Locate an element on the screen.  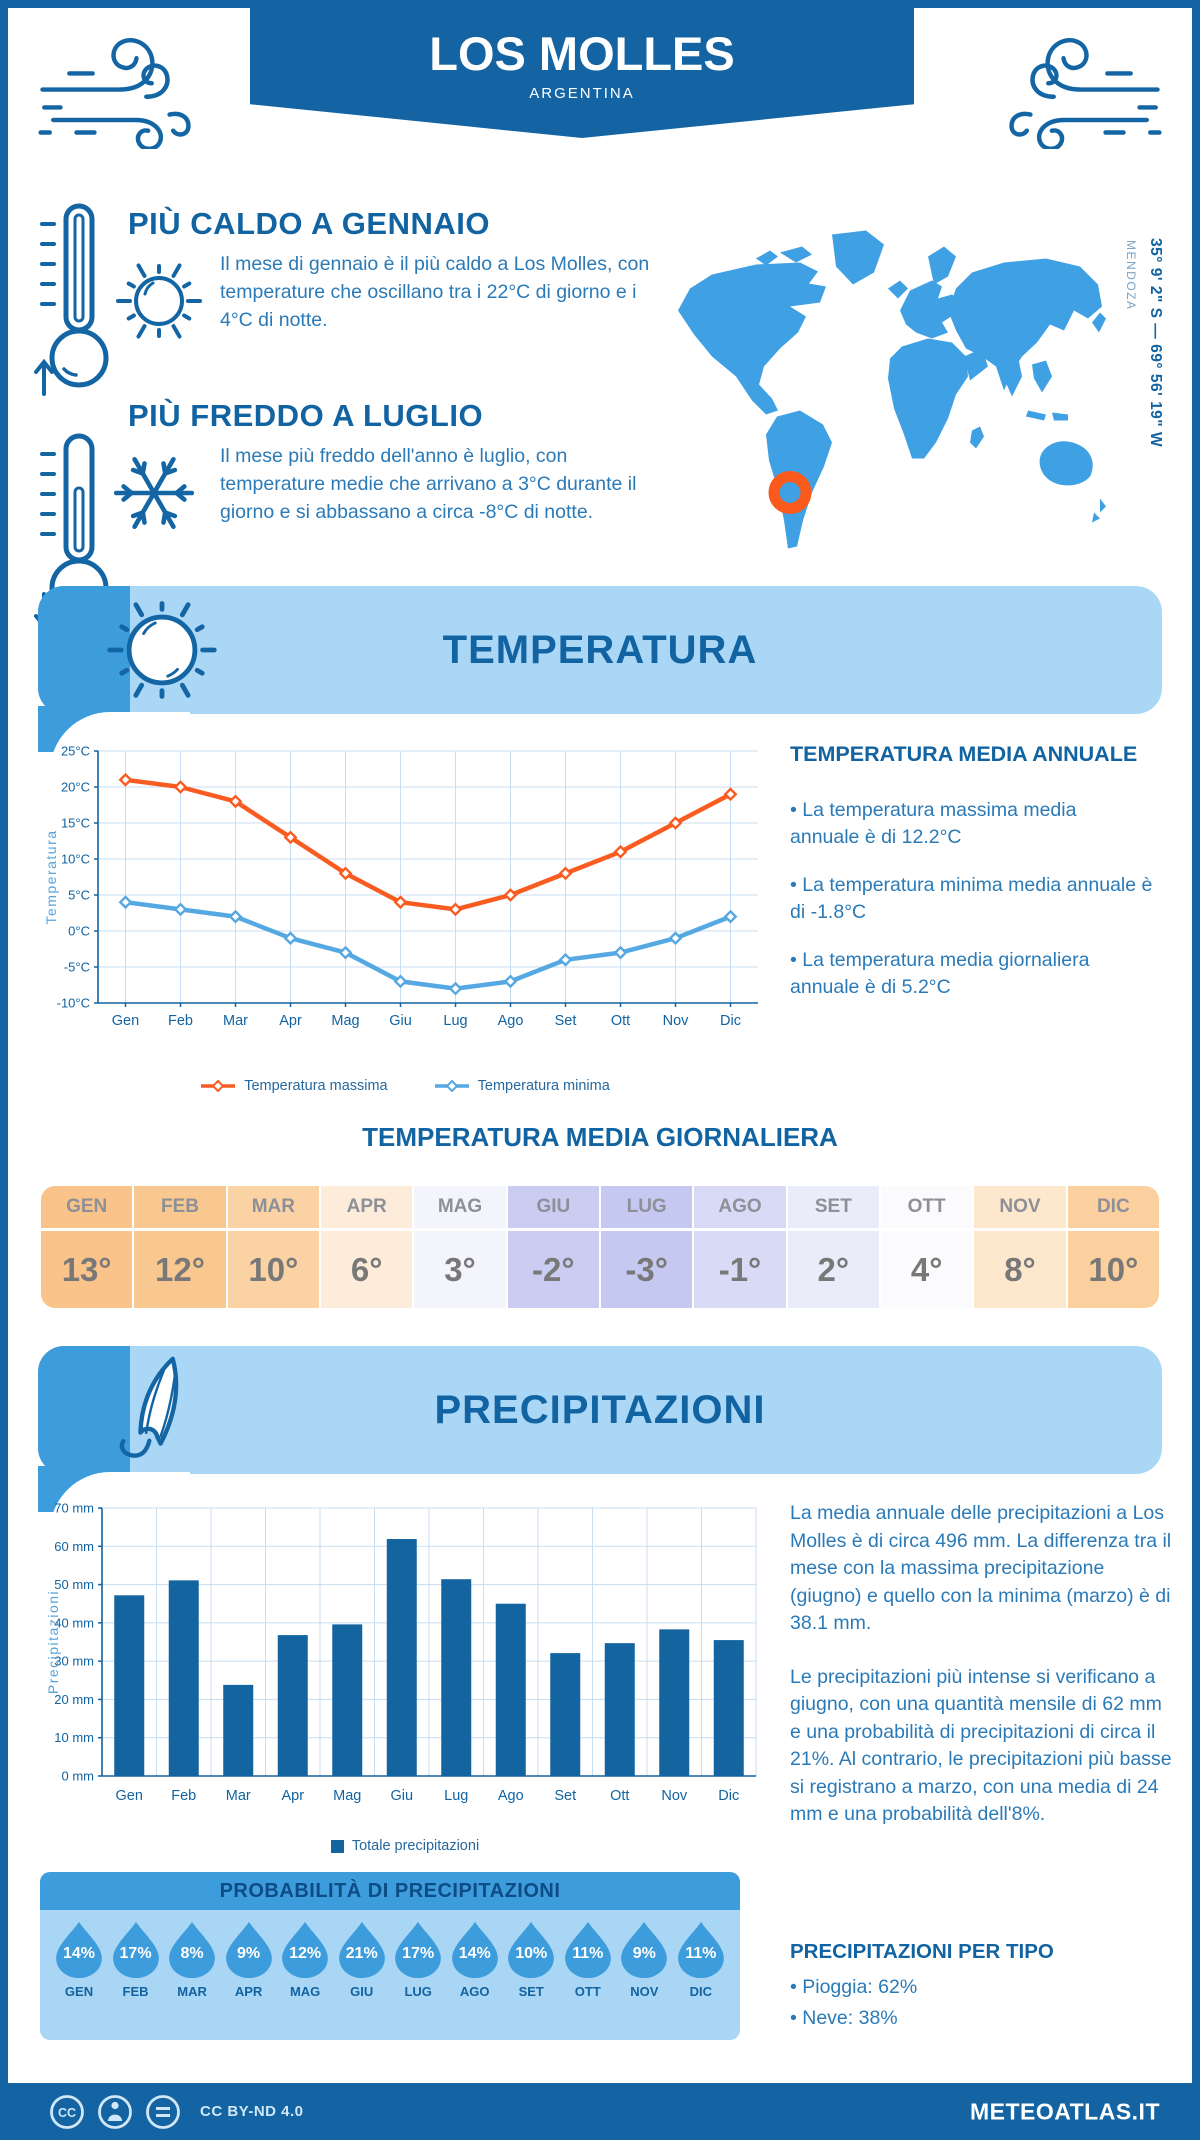
droplet-percentage: 8% is located at coordinates (192, 1953).